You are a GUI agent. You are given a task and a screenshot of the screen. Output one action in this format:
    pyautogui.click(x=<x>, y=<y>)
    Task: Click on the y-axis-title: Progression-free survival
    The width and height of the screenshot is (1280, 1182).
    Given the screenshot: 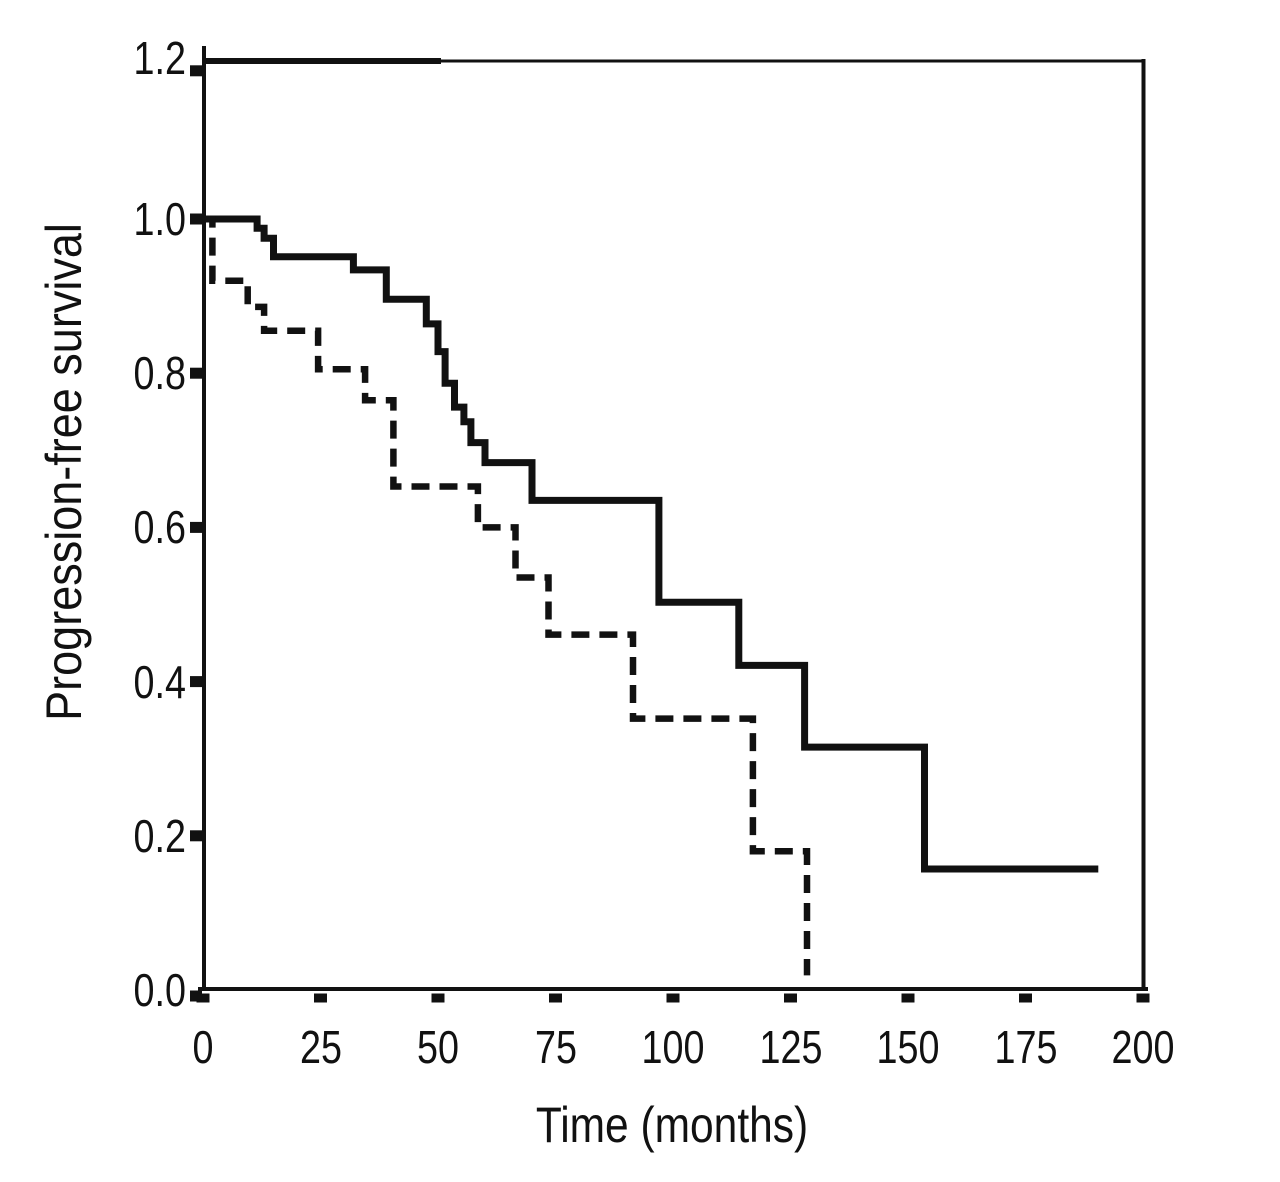 What is the action you would take?
    pyautogui.click(x=64, y=472)
    